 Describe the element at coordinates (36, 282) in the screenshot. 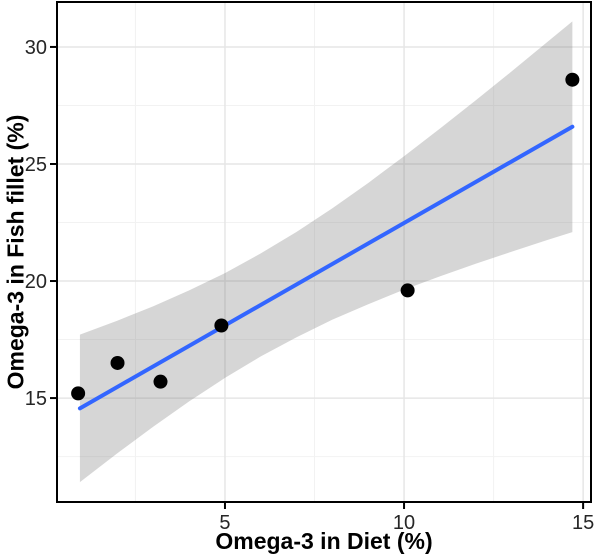

I see `y-tick-label: 20` at that location.